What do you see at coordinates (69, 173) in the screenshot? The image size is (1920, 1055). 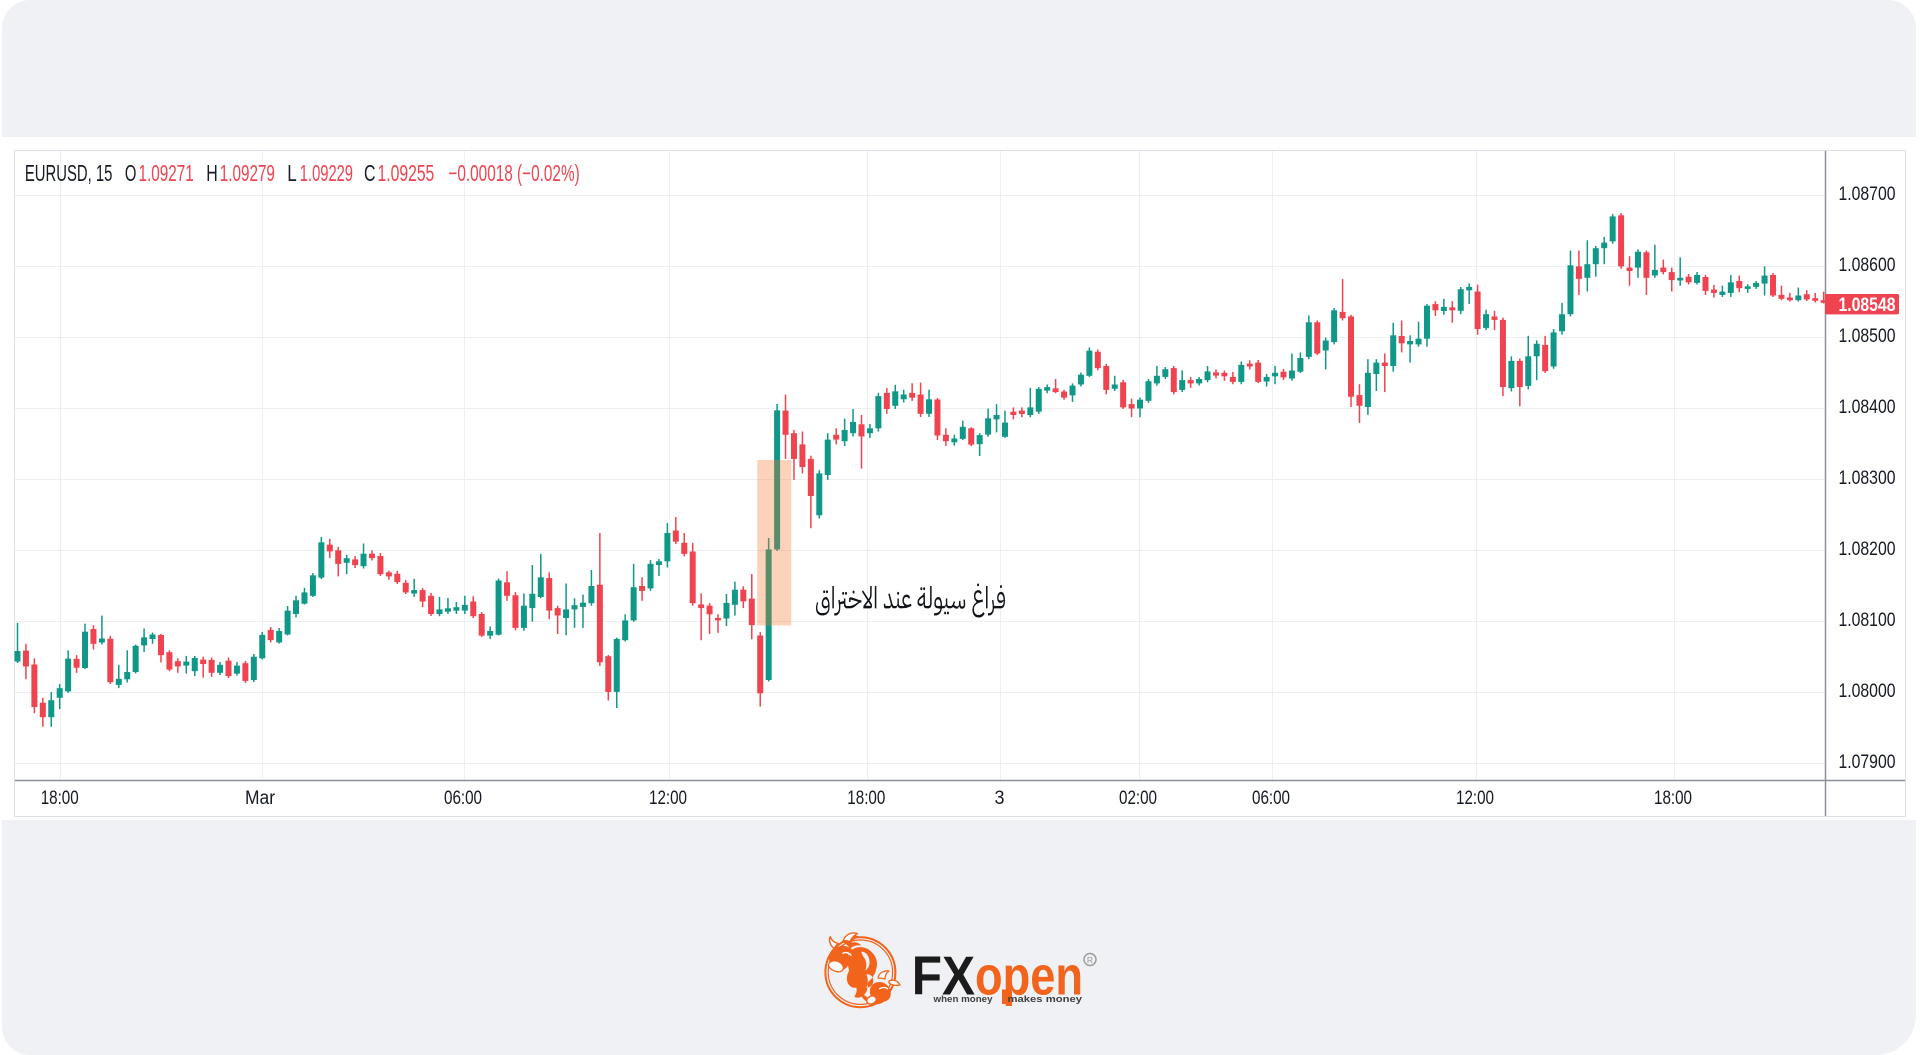 I see `svg-text: EURUSD, 15` at bounding box center [69, 173].